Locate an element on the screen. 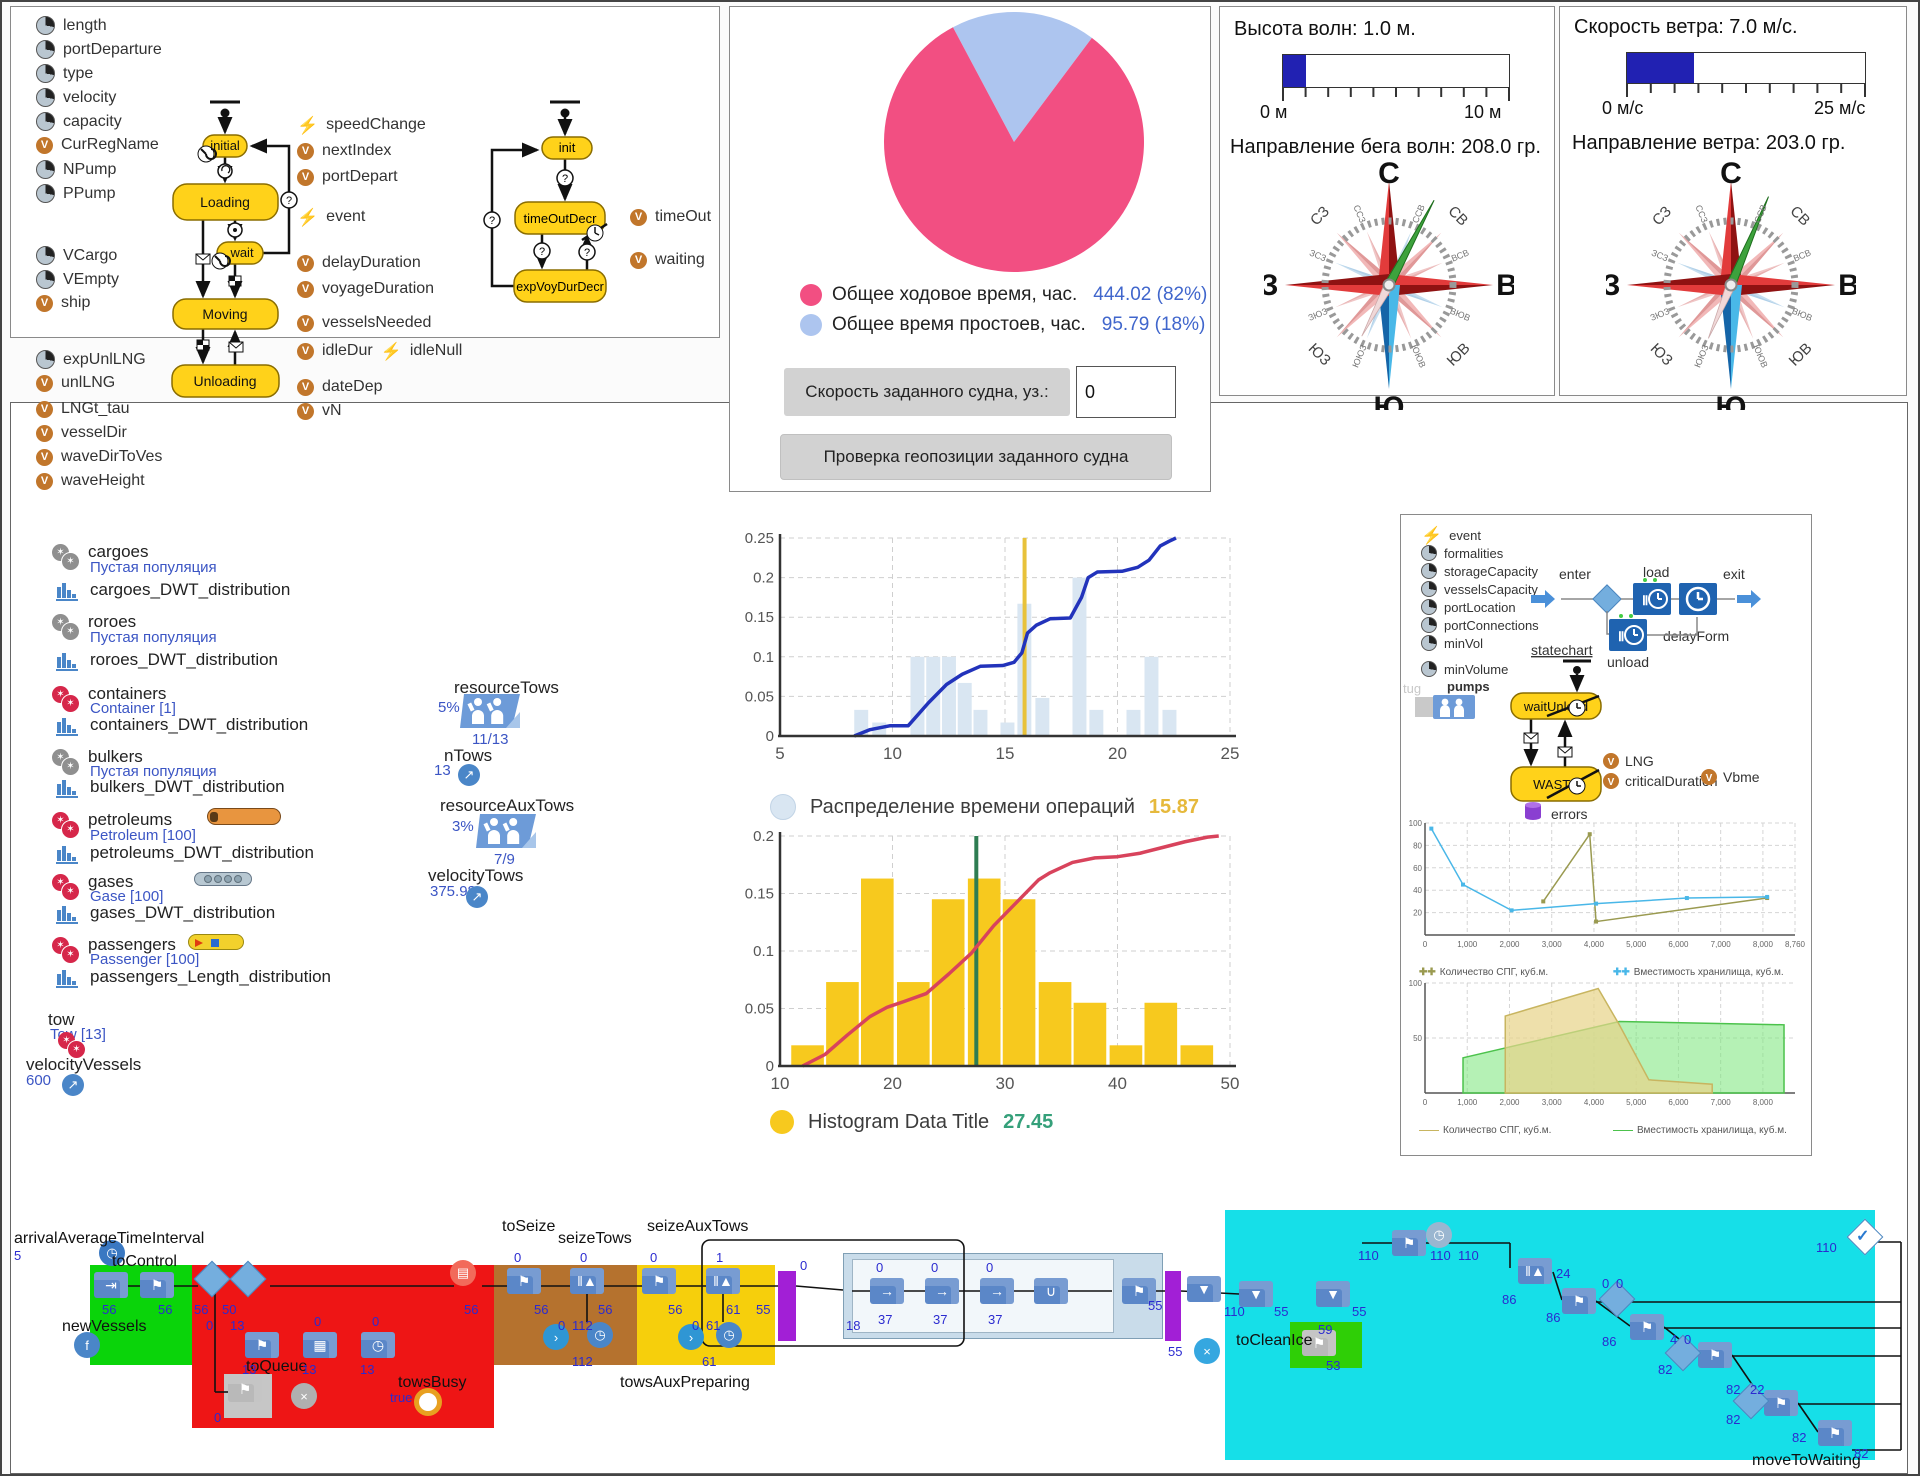 This screenshot has height=1476, width=1920. port-var-label: minVol is located at coordinates (1464, 643).